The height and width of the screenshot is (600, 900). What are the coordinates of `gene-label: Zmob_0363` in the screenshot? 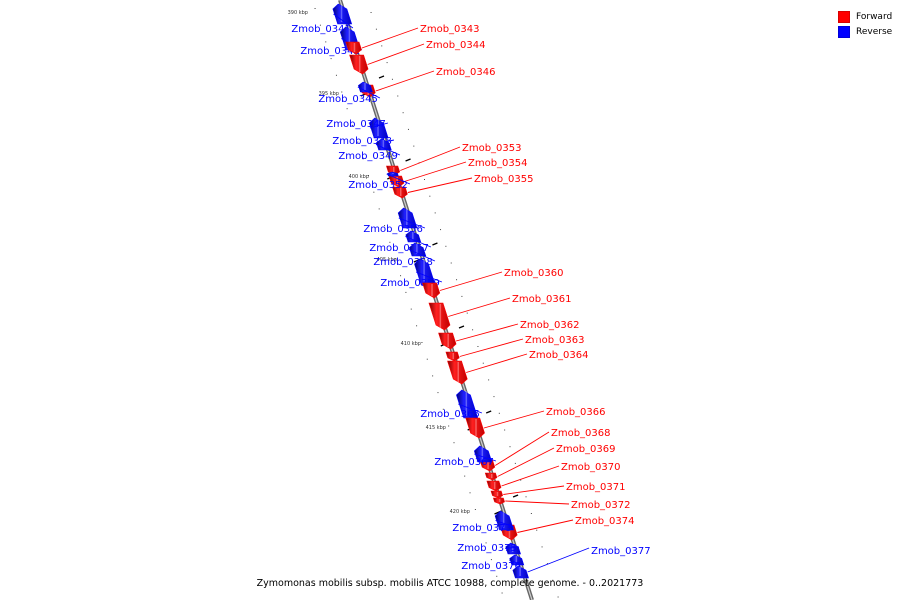 It's located at (555, 340).